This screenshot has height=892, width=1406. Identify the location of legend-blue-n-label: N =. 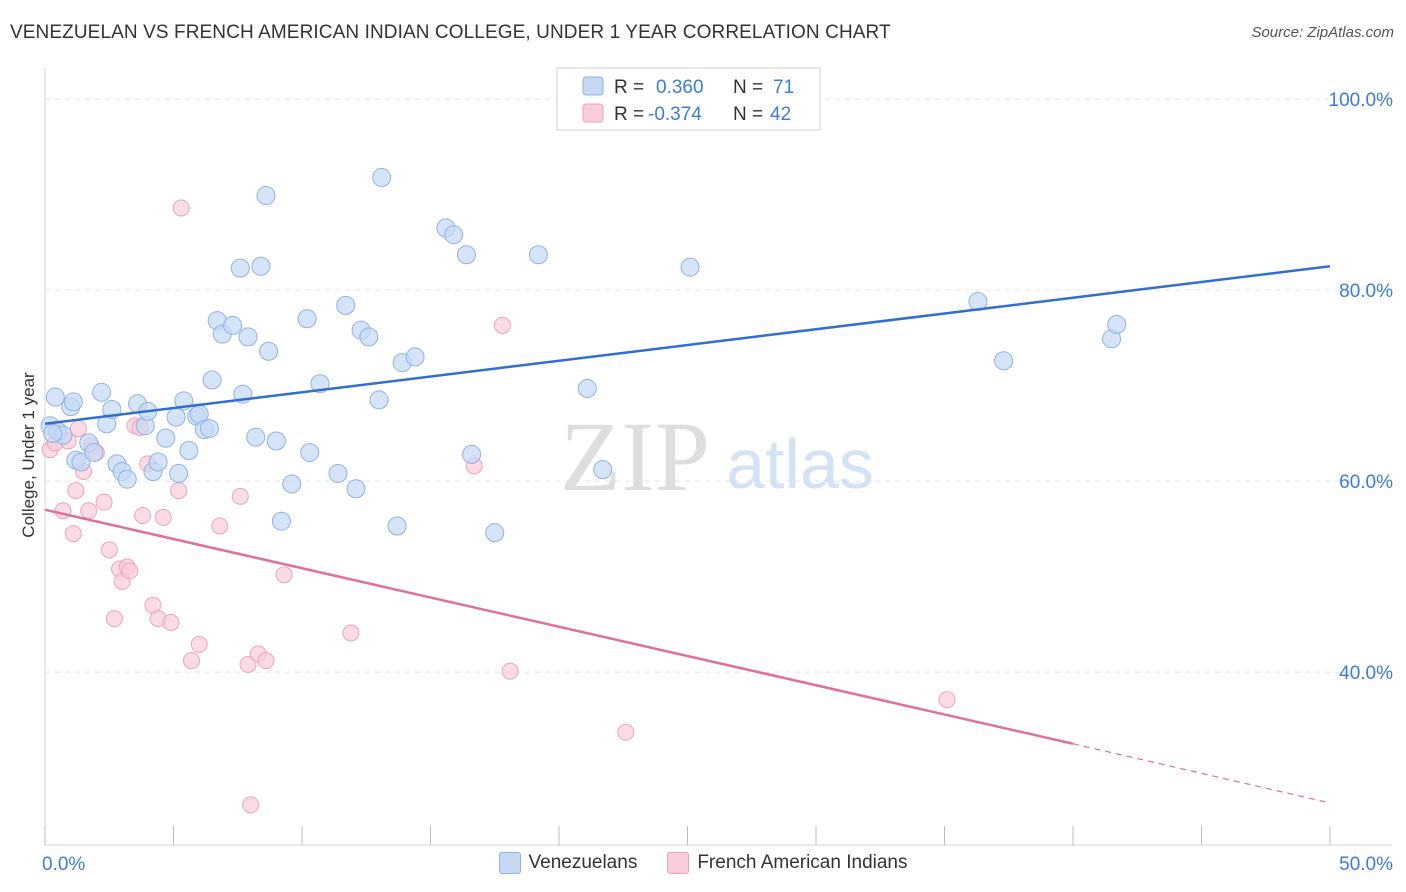
(748, 87).